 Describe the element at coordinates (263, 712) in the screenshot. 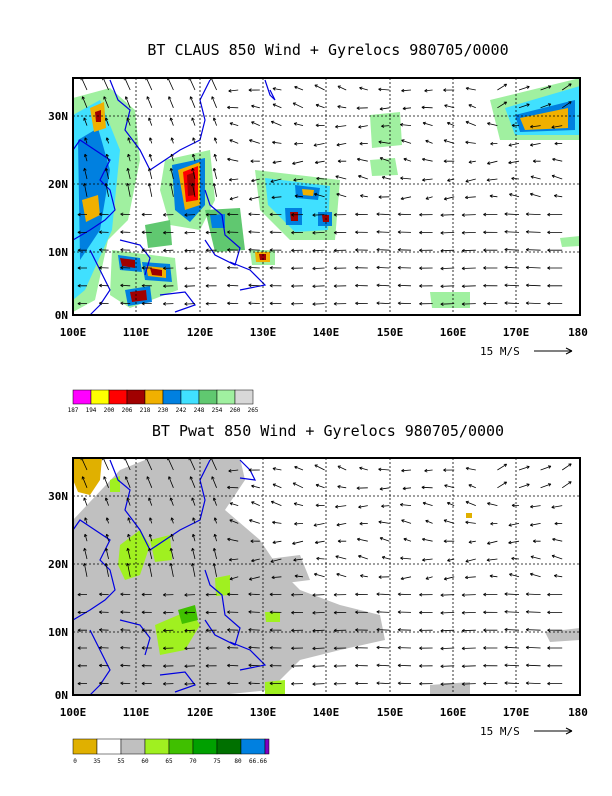

I see `x-tick-label: 130E` at that location.